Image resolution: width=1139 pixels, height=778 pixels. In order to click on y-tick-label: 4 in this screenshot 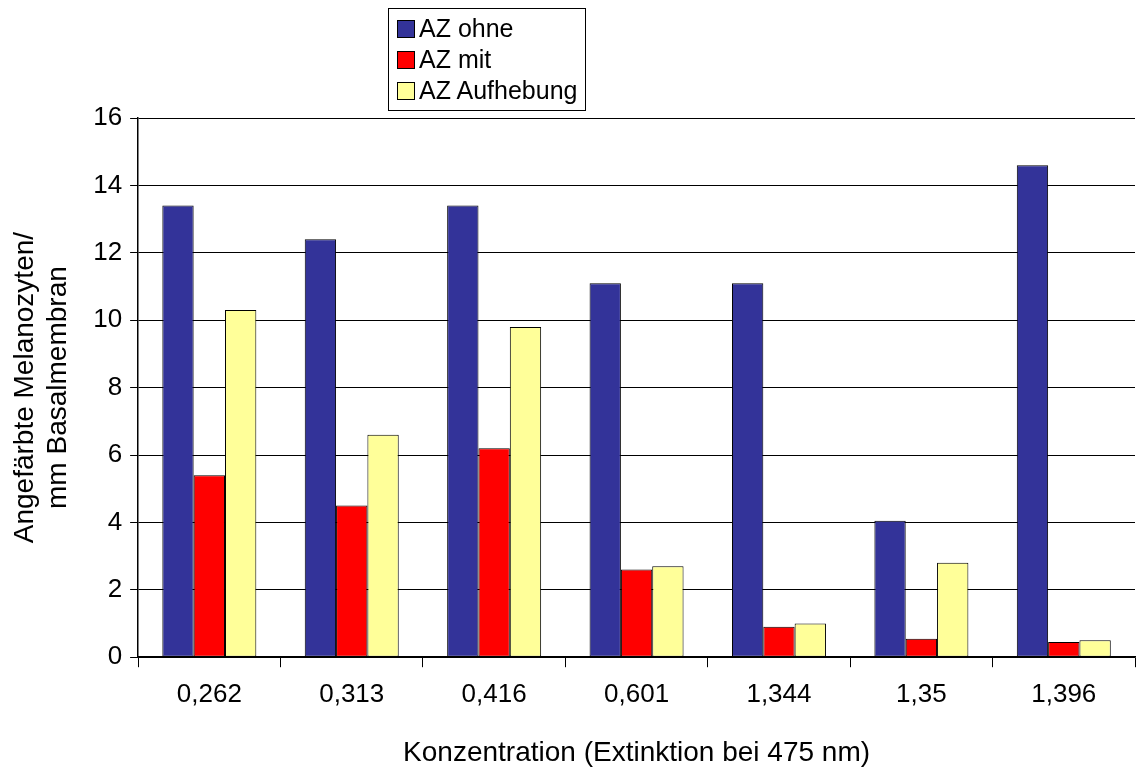, I will do `click(115, 520)`.